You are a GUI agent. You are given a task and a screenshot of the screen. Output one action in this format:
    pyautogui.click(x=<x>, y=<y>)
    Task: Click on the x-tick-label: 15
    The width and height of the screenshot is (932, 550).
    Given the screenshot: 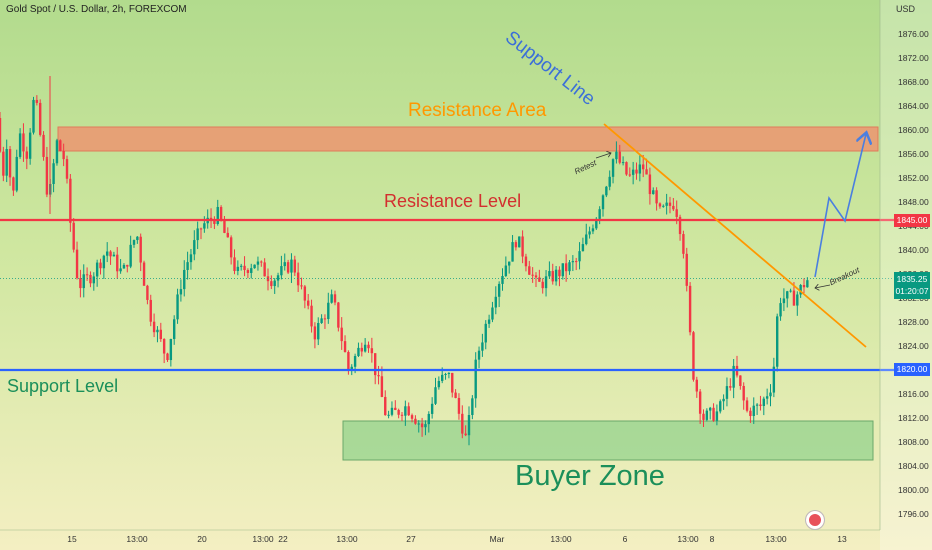 What is the action you would take?
    pyautogui.click(x=72, y=539)
    